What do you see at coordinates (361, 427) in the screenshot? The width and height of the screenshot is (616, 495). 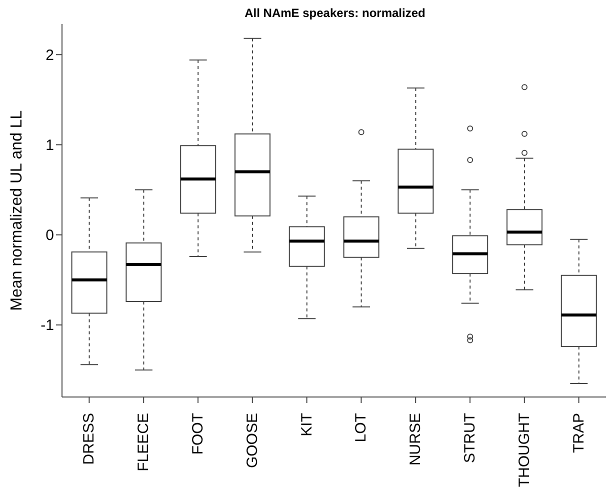 I see `x-tick-label: LOT` at bounding box center [361, 427].